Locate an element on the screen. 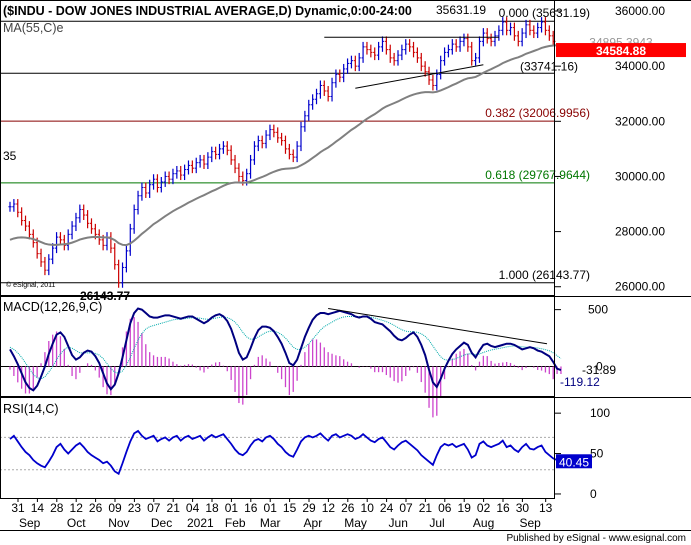  x-month-label: Oct is located at coordinates (76, 523).